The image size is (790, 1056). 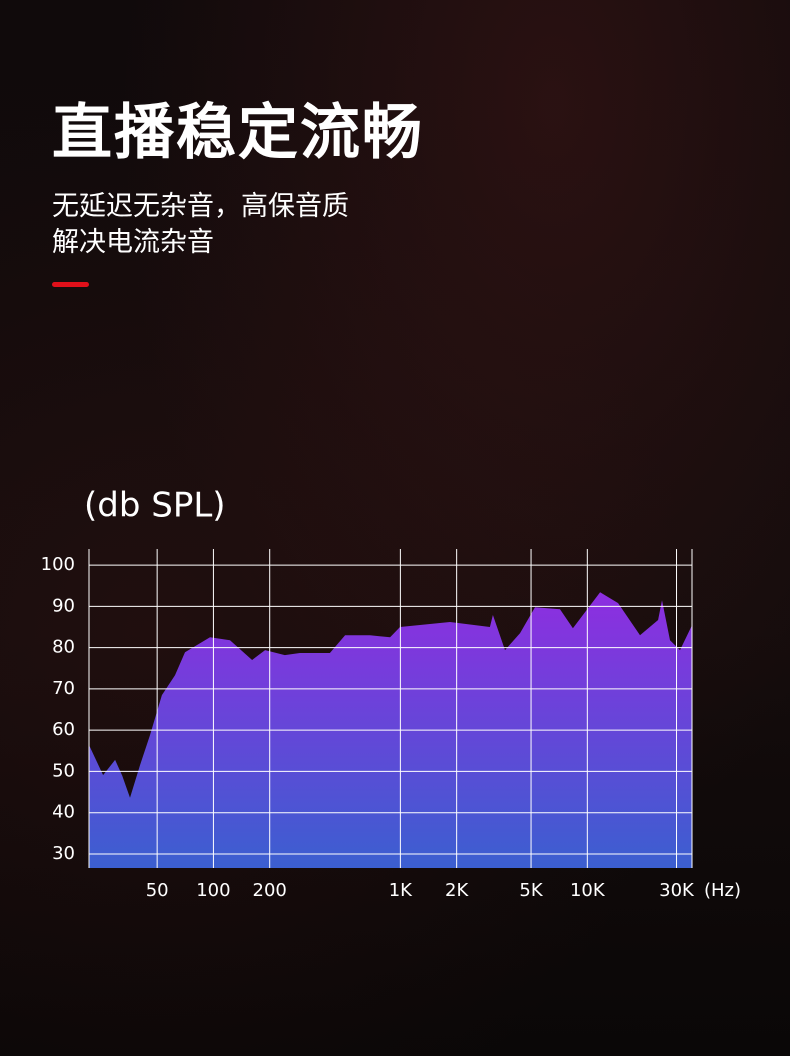 I want to click on y-tick-label: 30, so click(x=63, y=853).